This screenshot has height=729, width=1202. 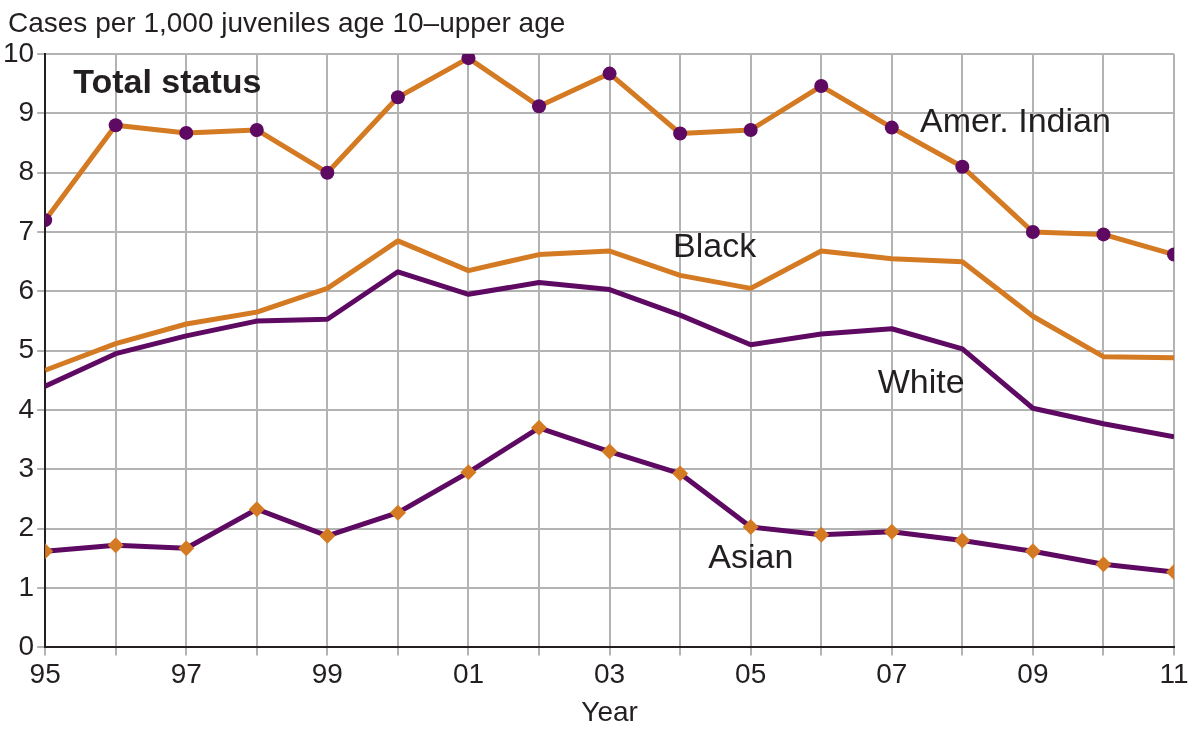 I want to click on series-label: White, so click(x=921, y=380).